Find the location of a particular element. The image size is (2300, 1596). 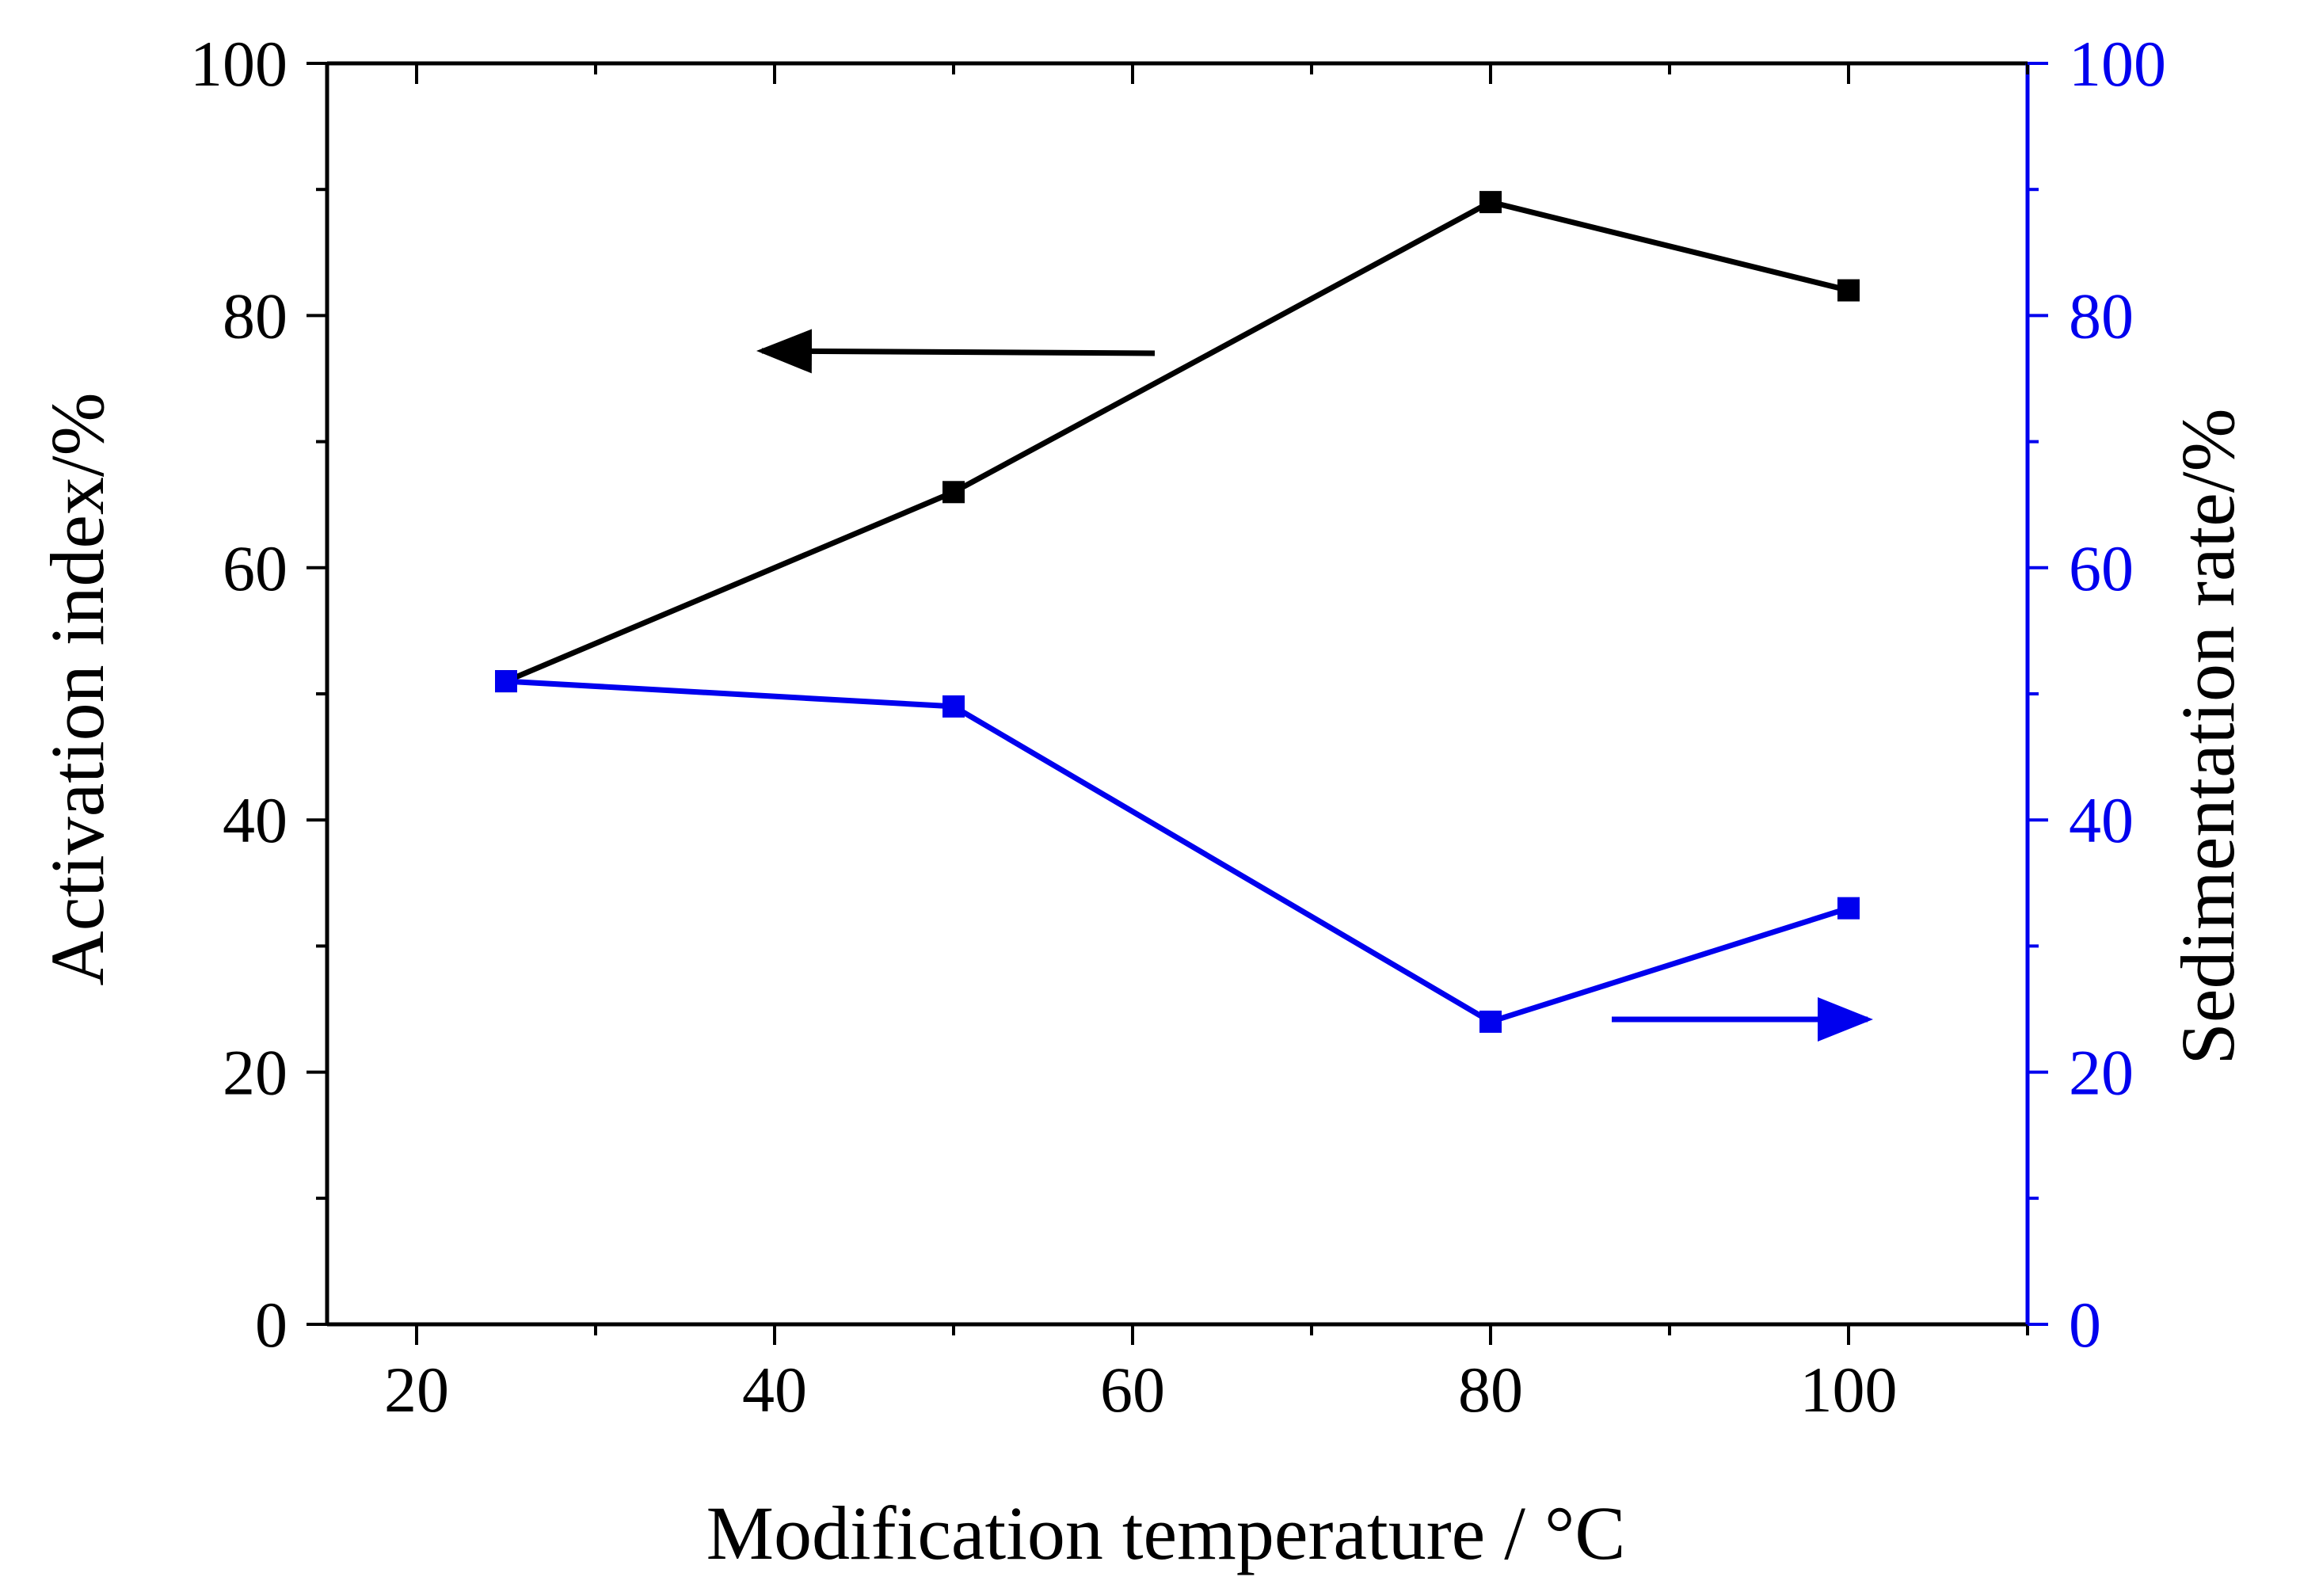

right-y-tick-label: 100 is located at coordinates (2117, 64).